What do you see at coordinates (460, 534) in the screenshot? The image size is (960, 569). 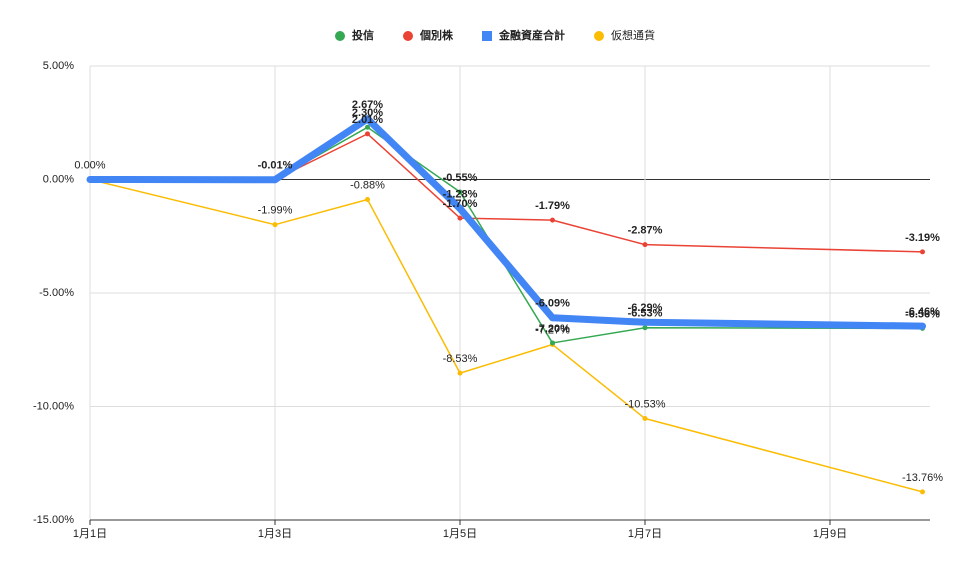 I see `x-tick-label: 1月5日` at bounding box center [460, 534].